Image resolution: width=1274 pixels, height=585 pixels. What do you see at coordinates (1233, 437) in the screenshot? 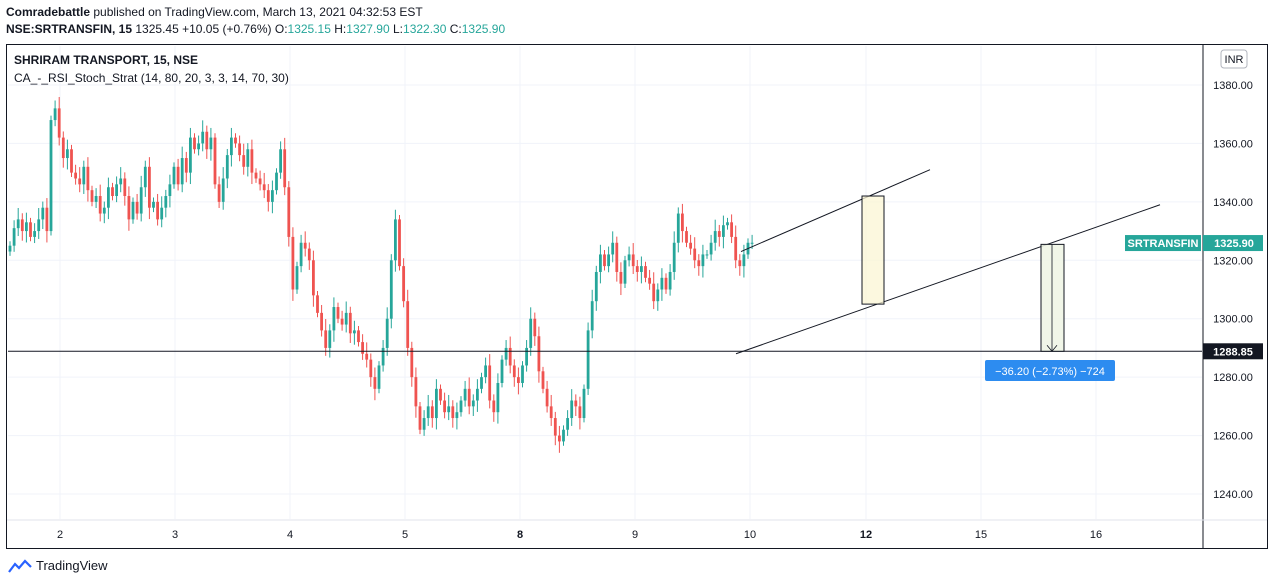
I see `y-tick-label: 1260.00` at bounding box center [1233, 437].